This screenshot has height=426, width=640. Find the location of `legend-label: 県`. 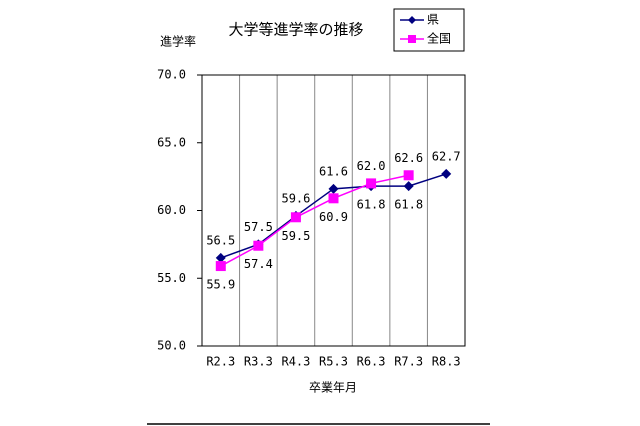

legend-label: 県 is located at coordinates (433, 20).